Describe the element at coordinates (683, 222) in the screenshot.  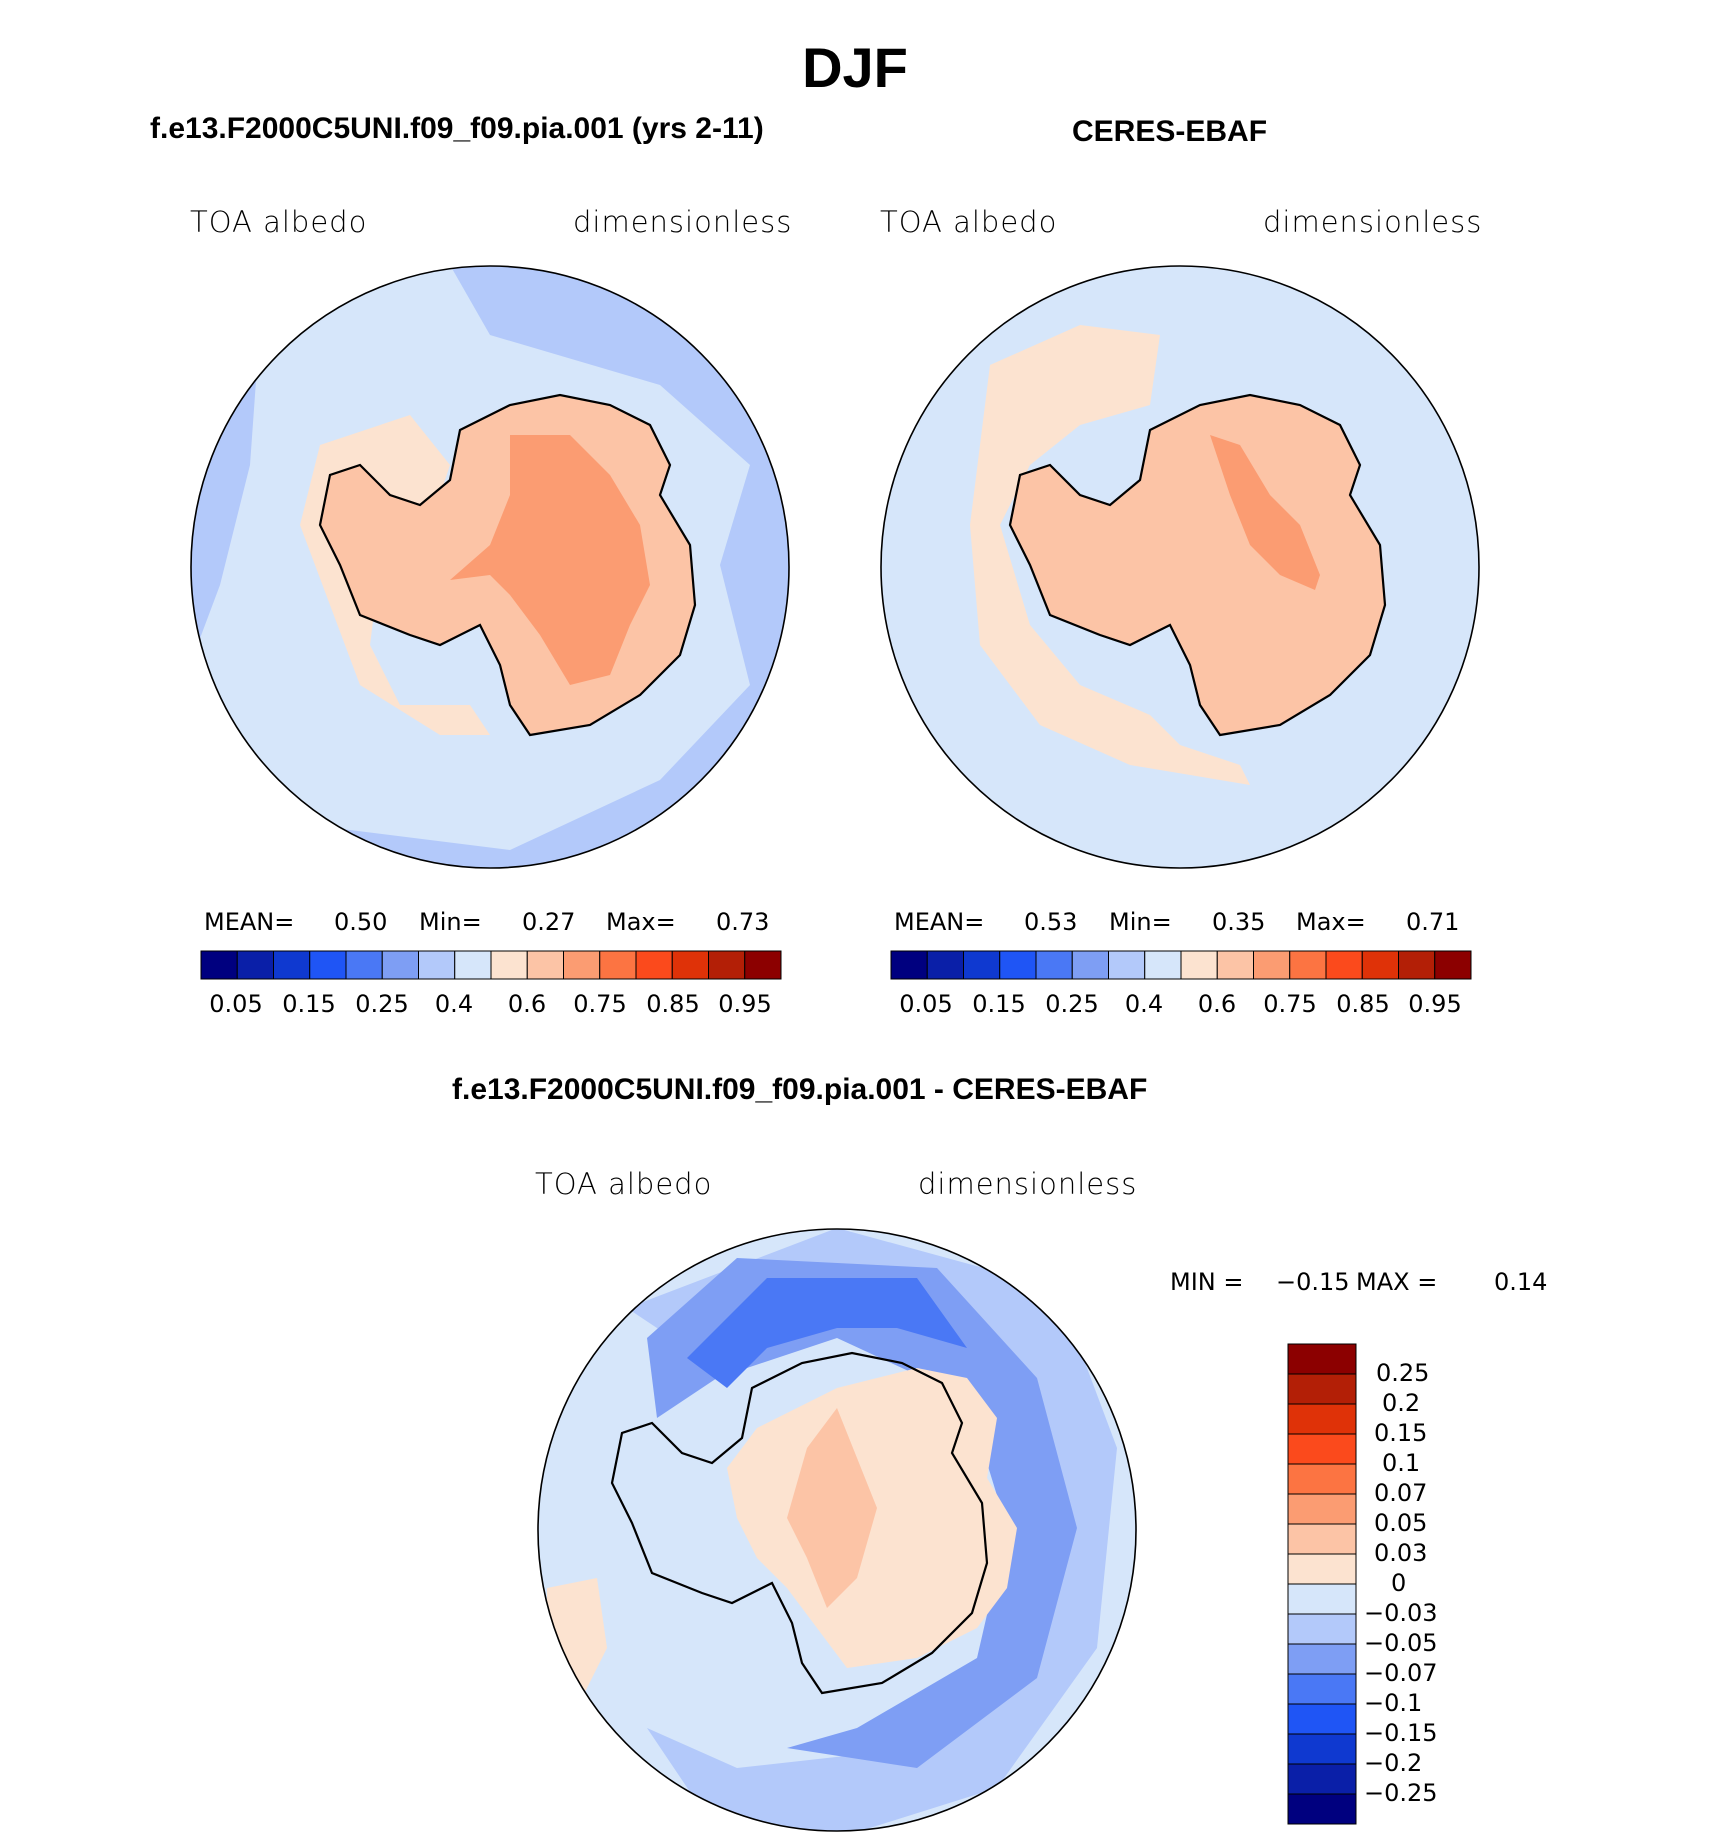
I see `panel-1-units-label: dimensionless` at that location.